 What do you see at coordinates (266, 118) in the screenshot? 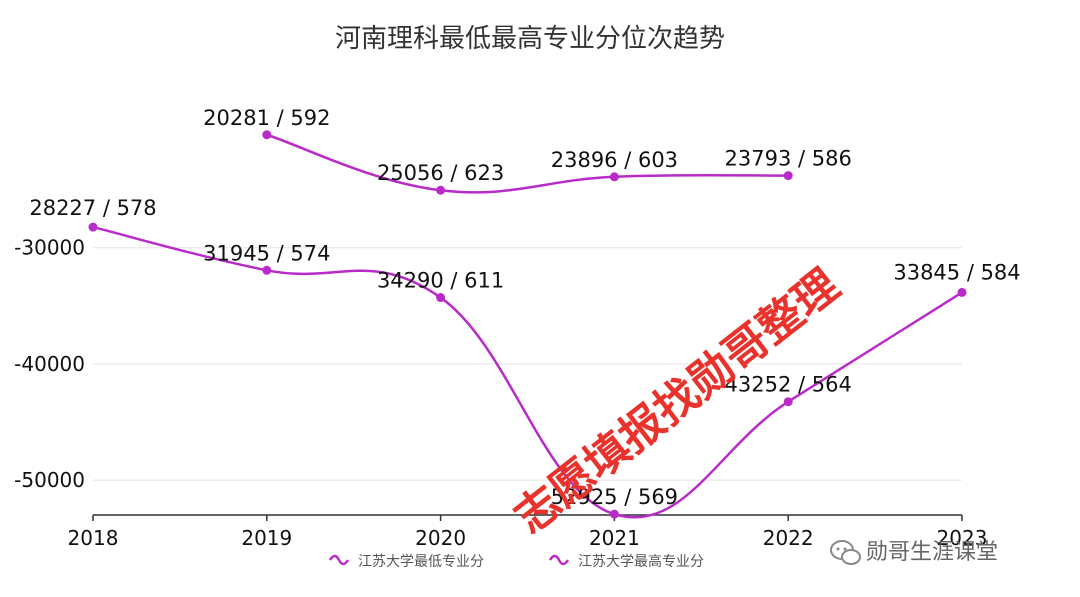
I see `data-label: 20281 / 592` at bounding box center [266, 118].